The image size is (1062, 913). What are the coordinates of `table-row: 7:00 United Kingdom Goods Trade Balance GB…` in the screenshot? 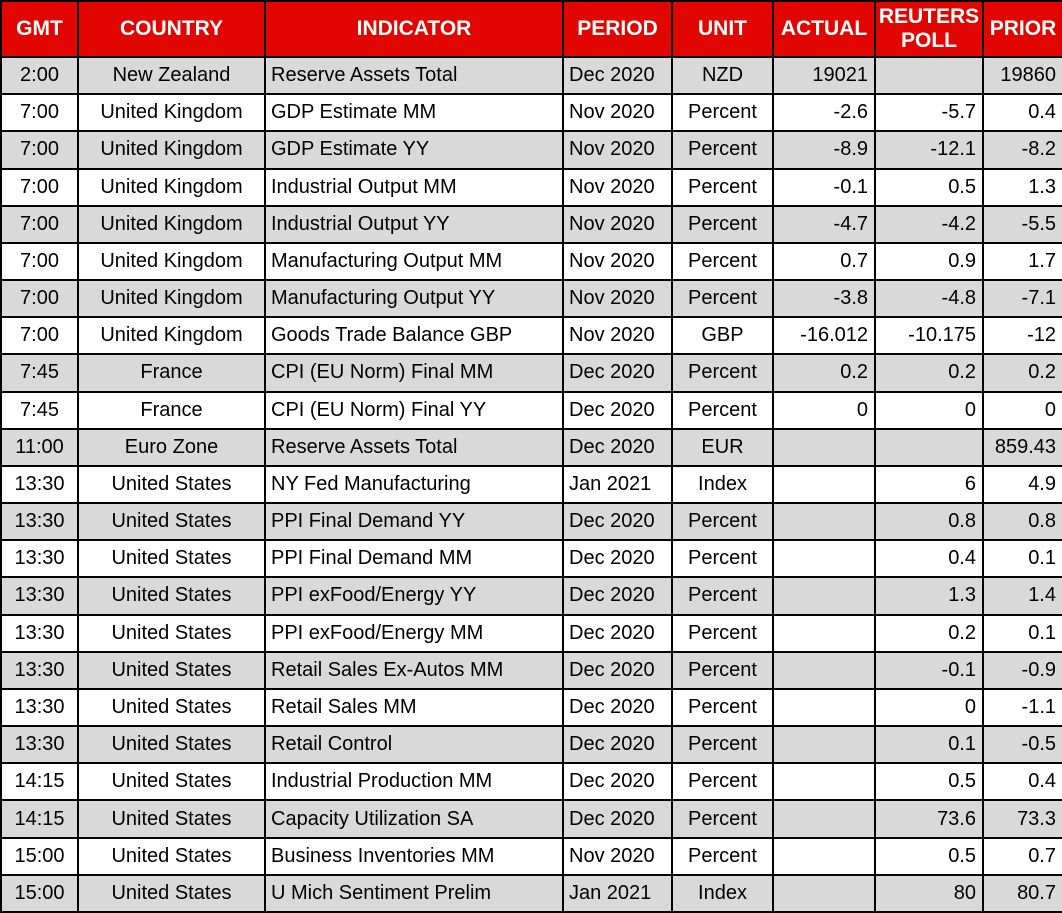 It's located at (531, 336).